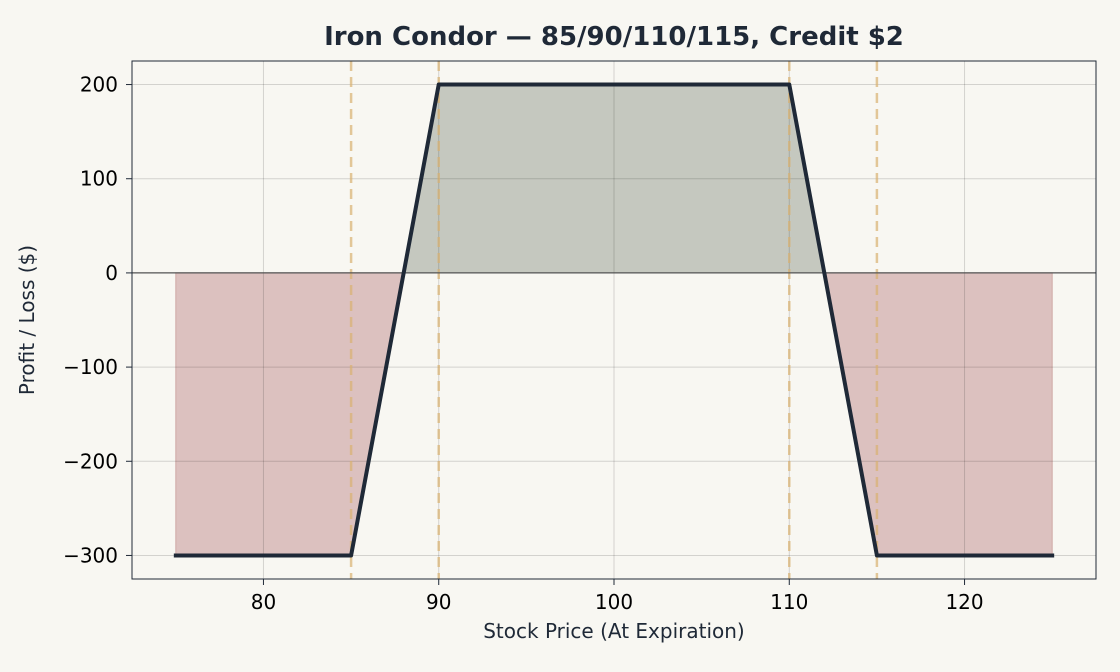 This screenshot has height=672, width=1120. What do you see at coordinates (99, 85) in the screenshot?
I see `y-tick-label: 200` at bounding box center [99, 85].